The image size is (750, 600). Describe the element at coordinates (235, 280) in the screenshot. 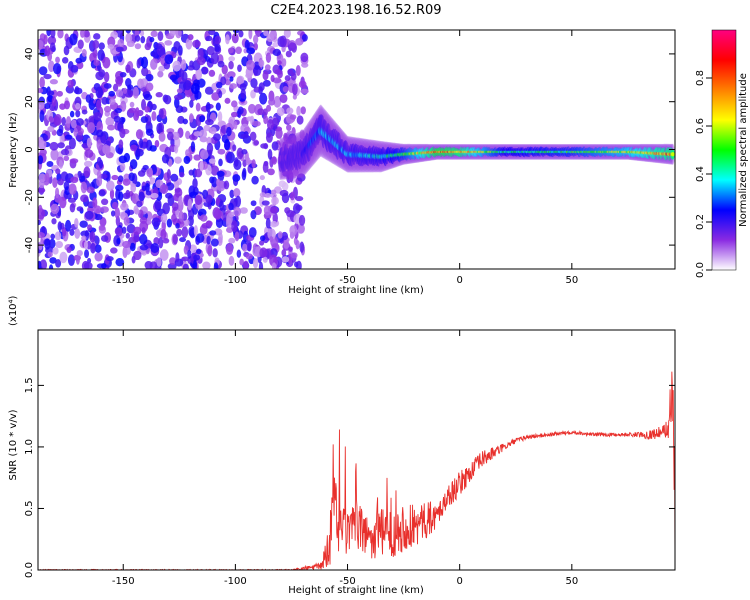

I see `x-tick-label: -100` at that location.